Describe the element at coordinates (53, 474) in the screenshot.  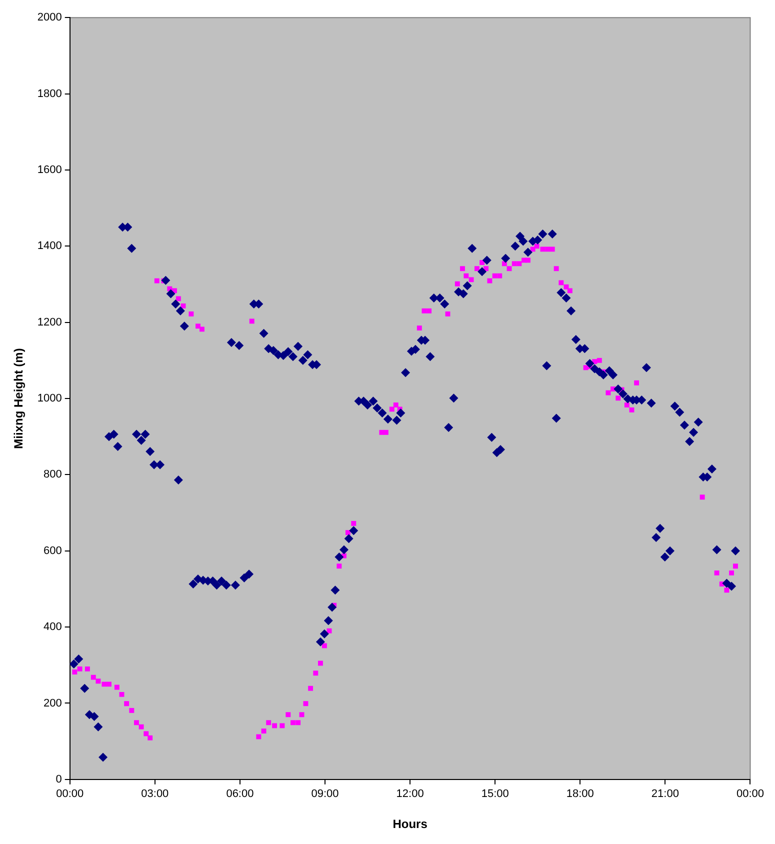
I see `y-tick-label: 800` at that location.